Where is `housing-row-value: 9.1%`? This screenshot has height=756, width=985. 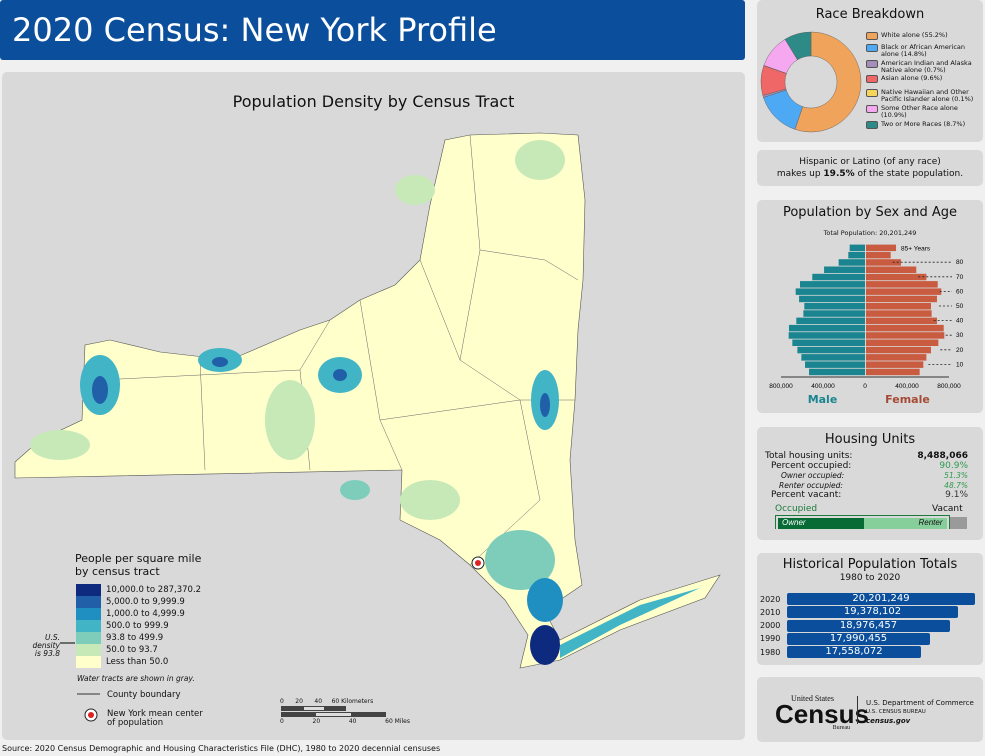 housing-row-value: 9.1% is located at coordinates (956, 495).